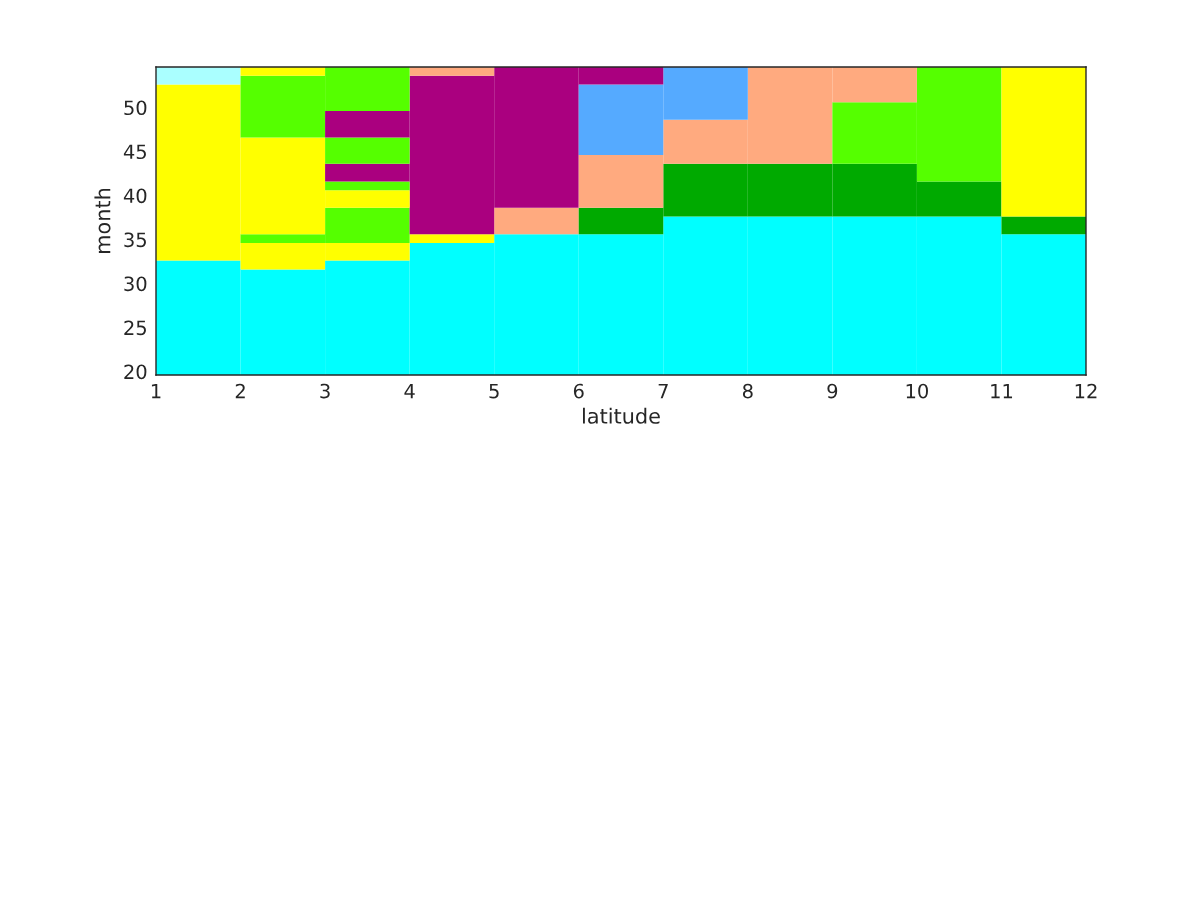 The image size is (1200, 900). I want to click on y-tick-label: 30, so click(135, 284).